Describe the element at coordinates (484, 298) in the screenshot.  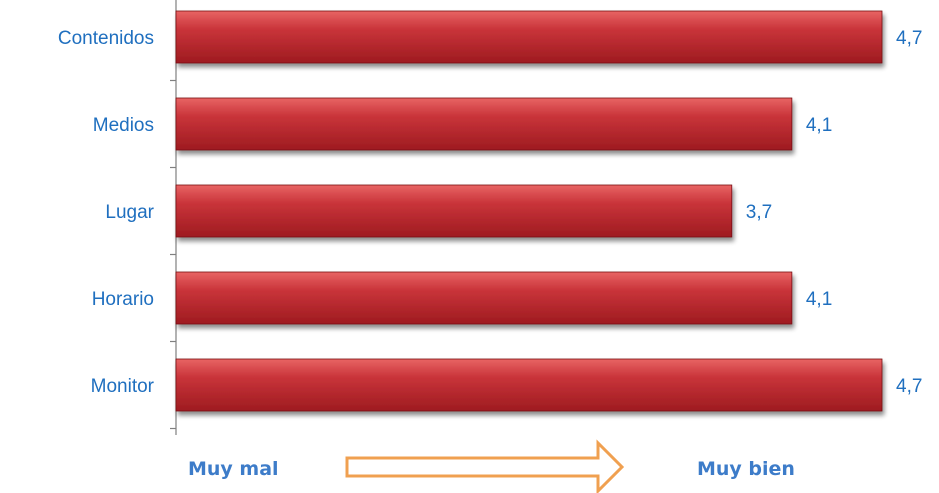
I see `bar-horario` at that location.